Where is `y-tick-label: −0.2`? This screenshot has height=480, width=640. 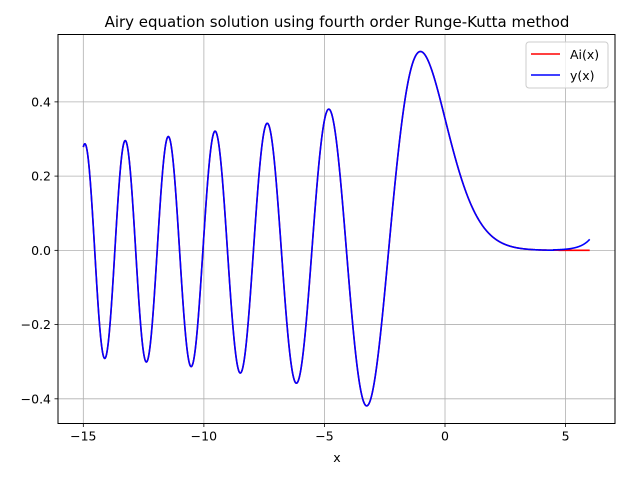 y-tick-label: −0.2 is located at coordinates (36, 324).